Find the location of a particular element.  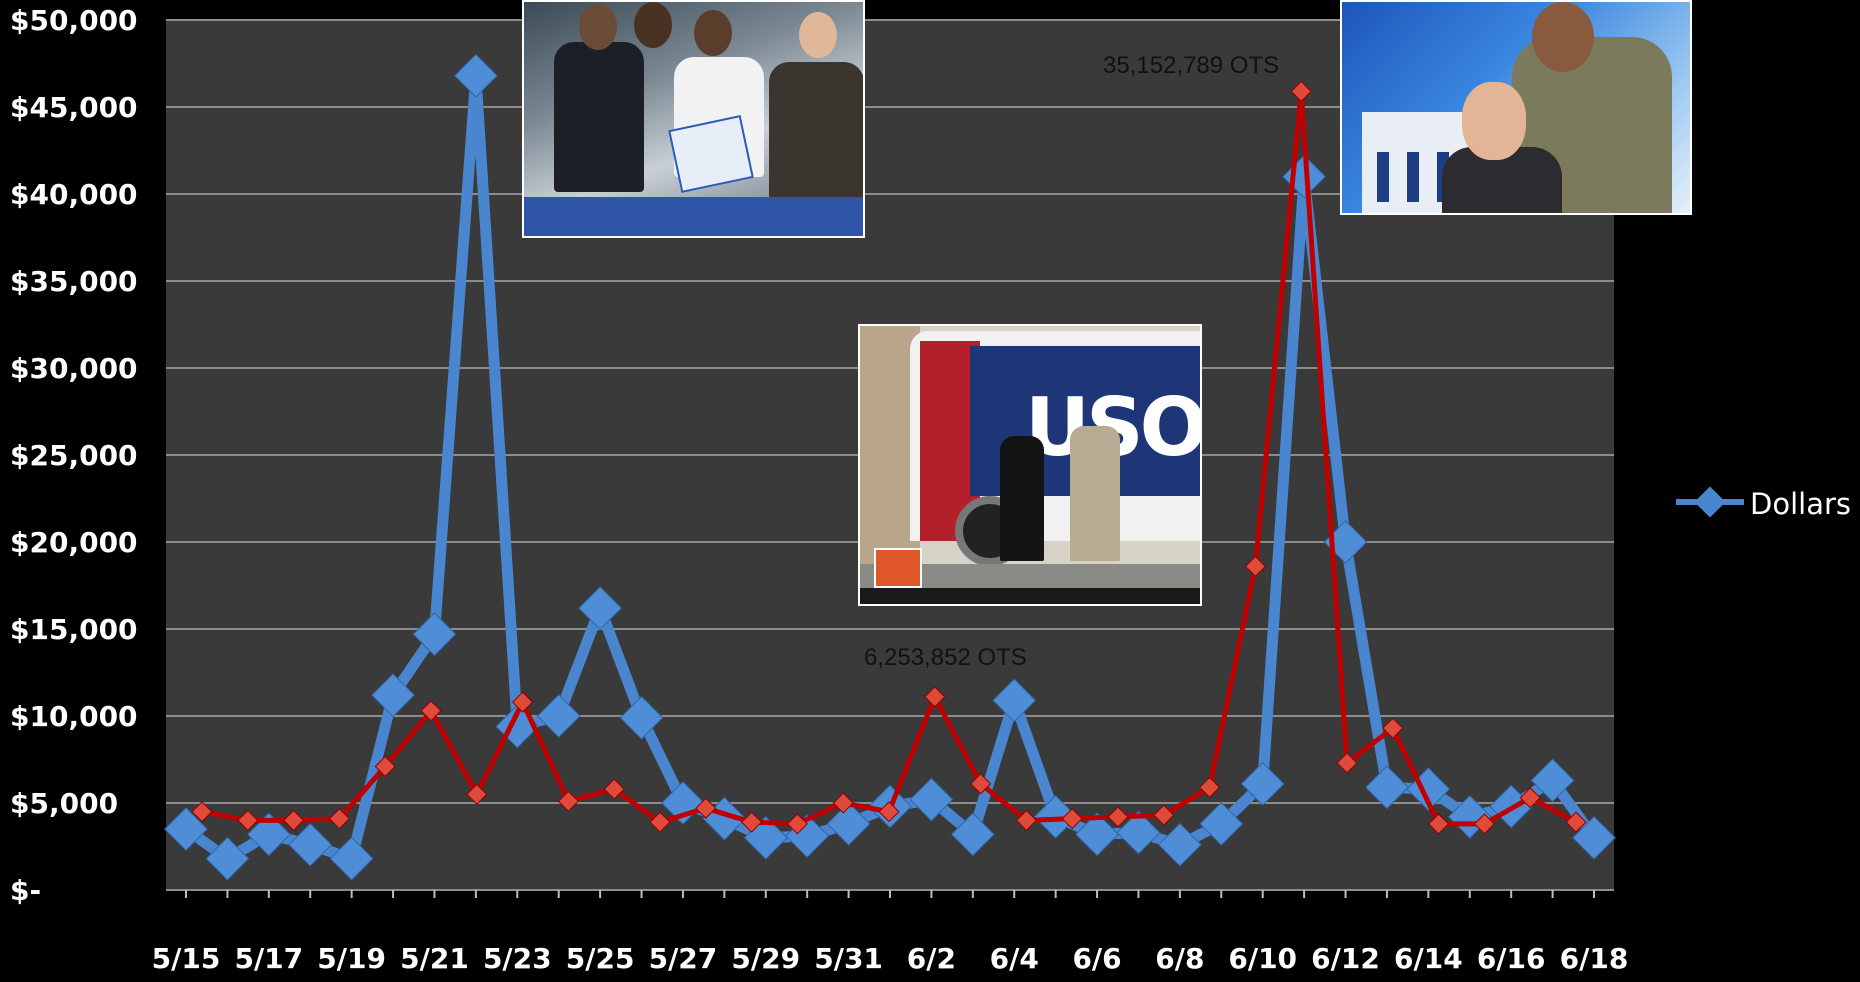

legend: Dollars is located at coordinates (1763, 503).